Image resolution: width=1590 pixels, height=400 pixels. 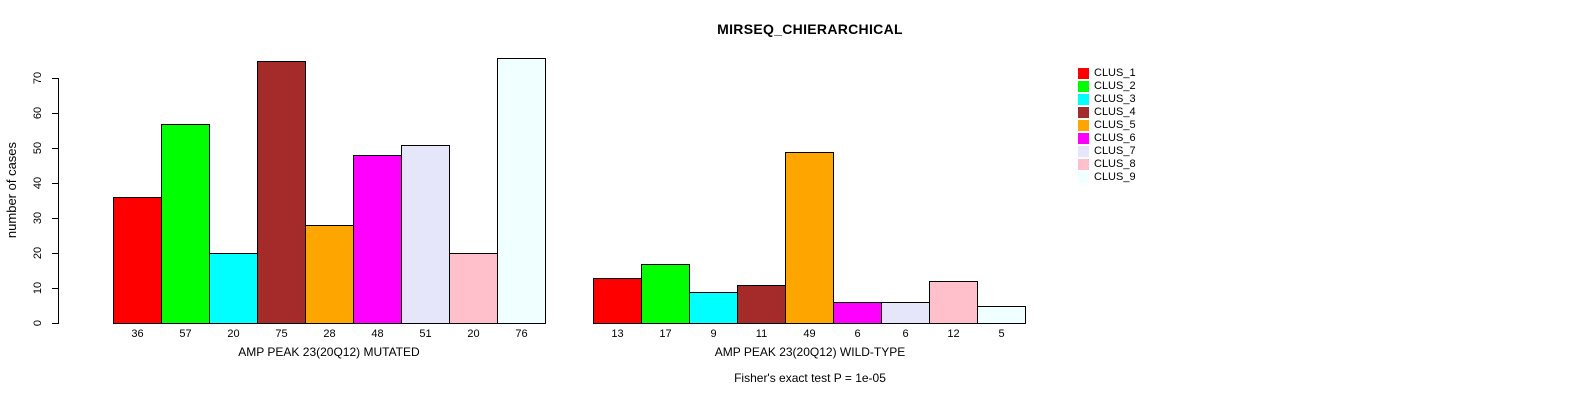 I want to click on bar-value-label: 13, so click(x=617, y=334).